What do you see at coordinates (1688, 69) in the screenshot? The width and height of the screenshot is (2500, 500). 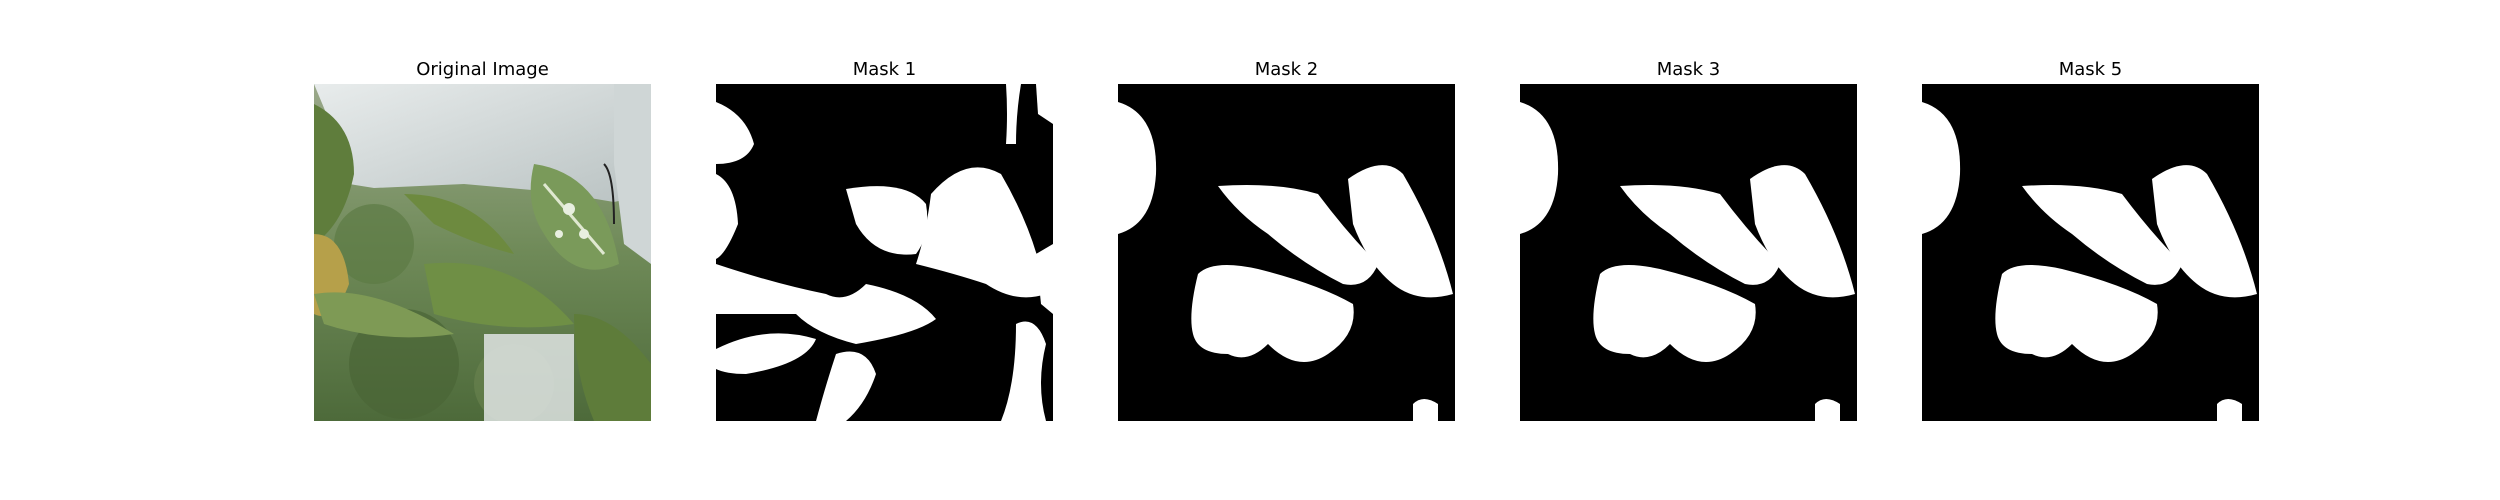 I see `panel-title: Mask 3` at bounding box center [1688, 69].